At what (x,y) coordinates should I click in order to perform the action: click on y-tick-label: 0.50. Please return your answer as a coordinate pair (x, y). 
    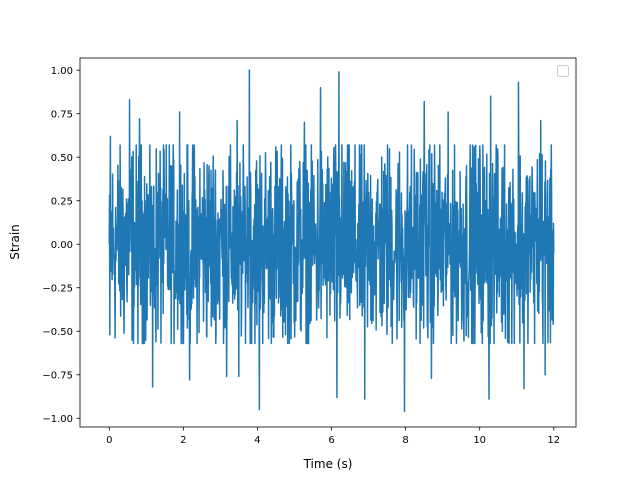
    Looking at the image, I should click on (62, 158).